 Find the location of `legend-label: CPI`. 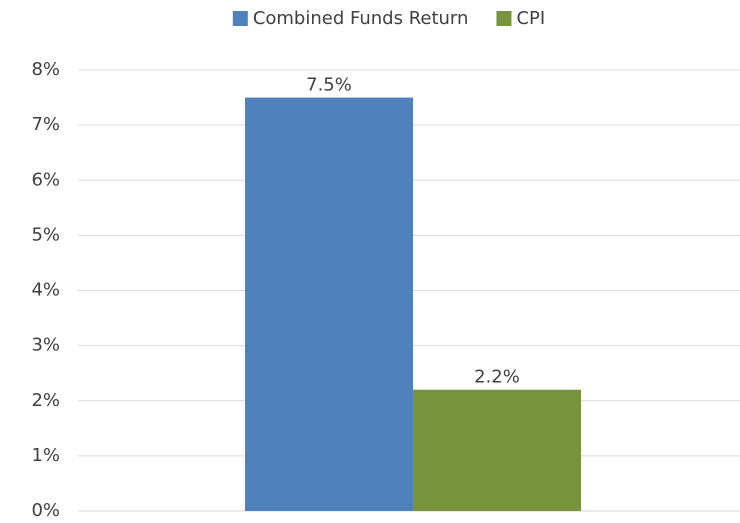

legend-label: CPI is located at coordinates (530, 18).